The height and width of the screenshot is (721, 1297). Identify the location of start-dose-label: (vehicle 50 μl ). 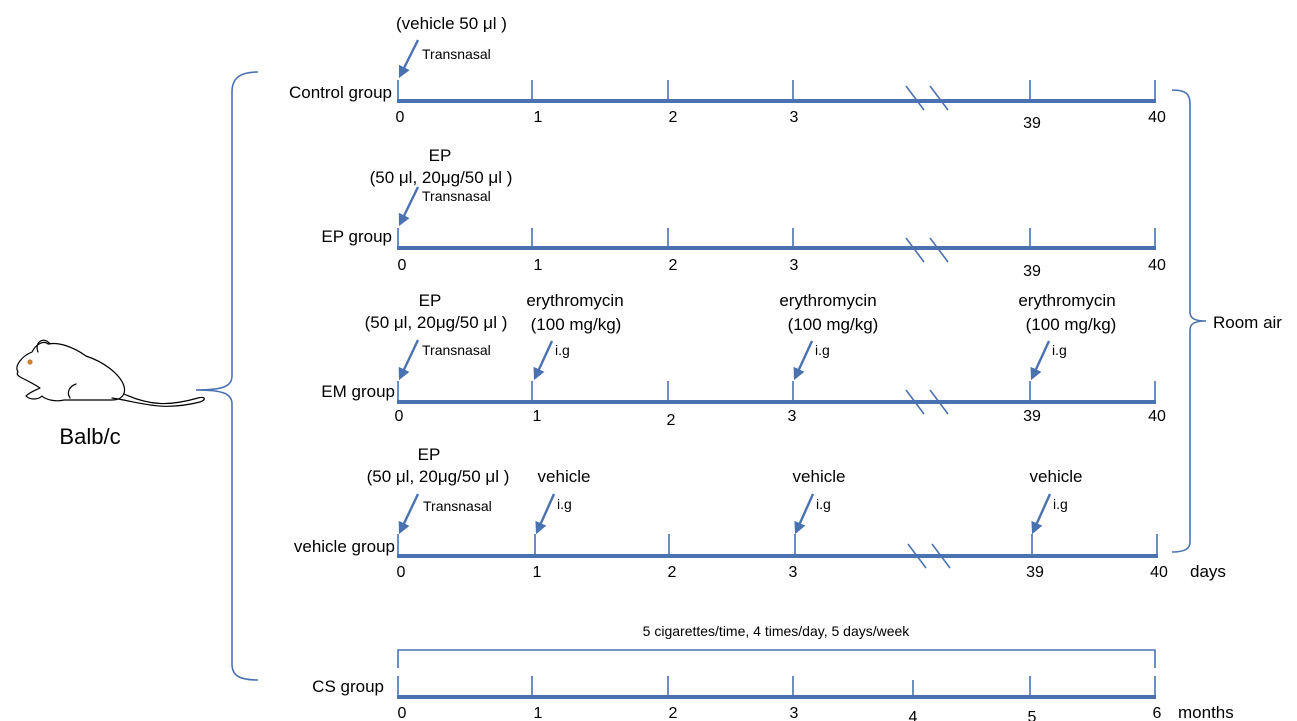
(451, 23).